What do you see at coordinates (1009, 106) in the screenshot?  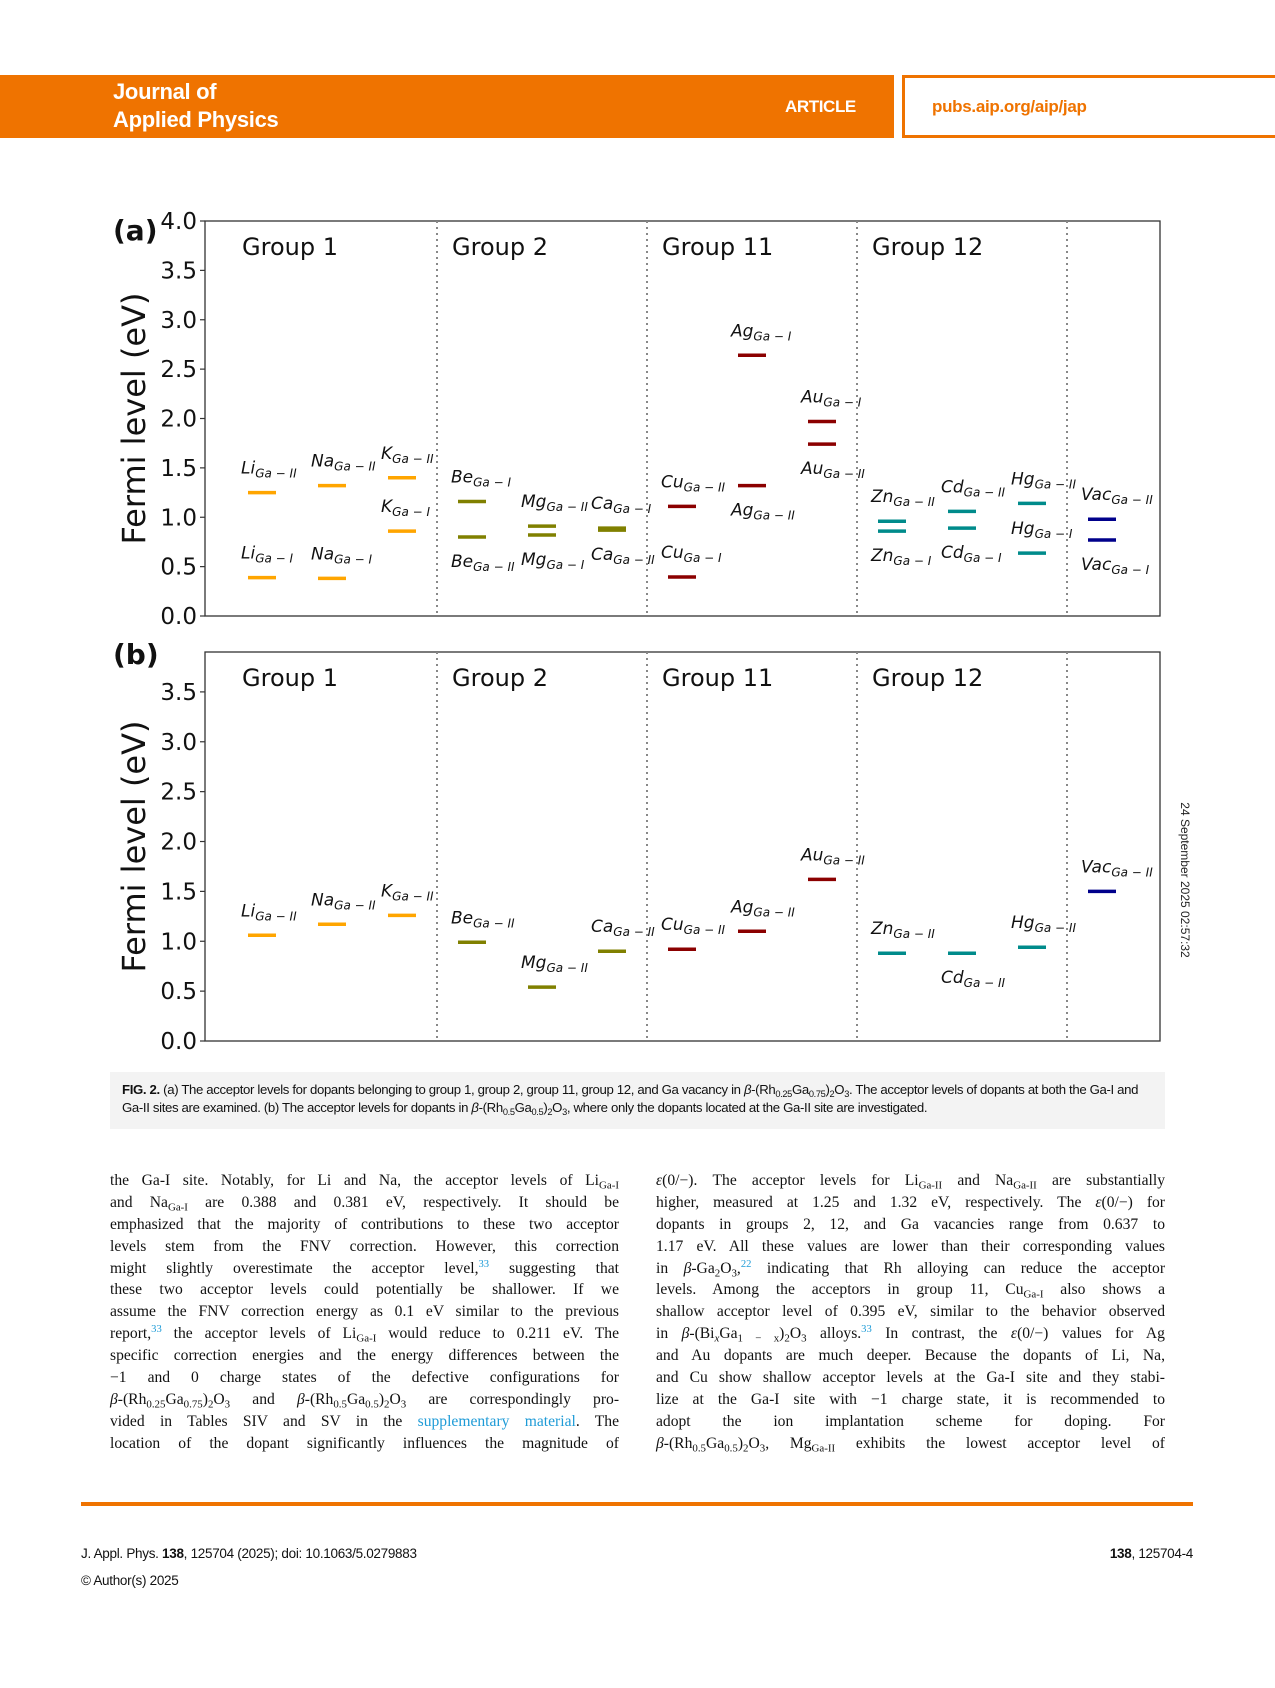 I see `journal-url-link: pubs.aip.org/aip/jap` at bounding box center [1009, 106].